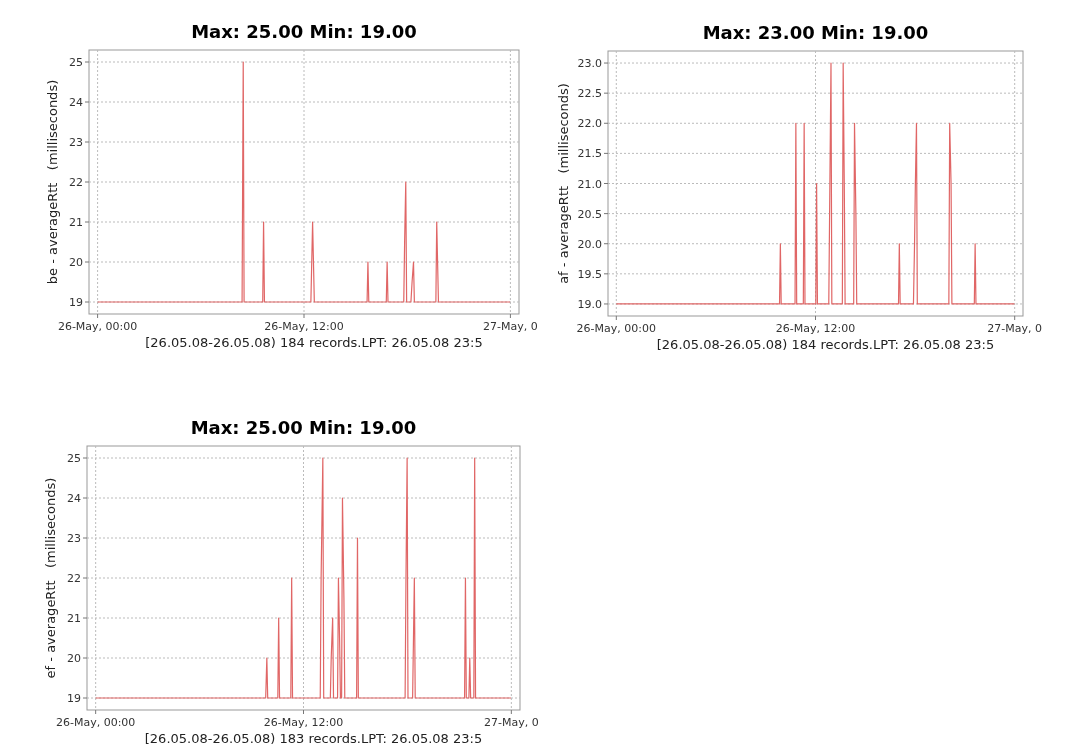  I want to click on y-tick-label: 21.0, so click(589, 184).